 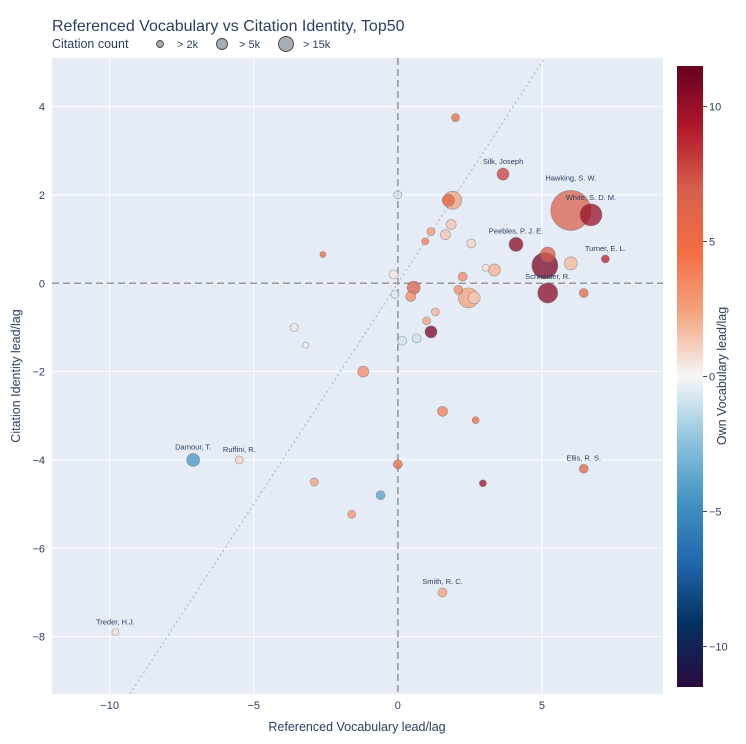 What do you see at coordinates (503, 161) in the screenshot?
I see `point-label: Silk, Joseph` at bounding box center [503, 161].